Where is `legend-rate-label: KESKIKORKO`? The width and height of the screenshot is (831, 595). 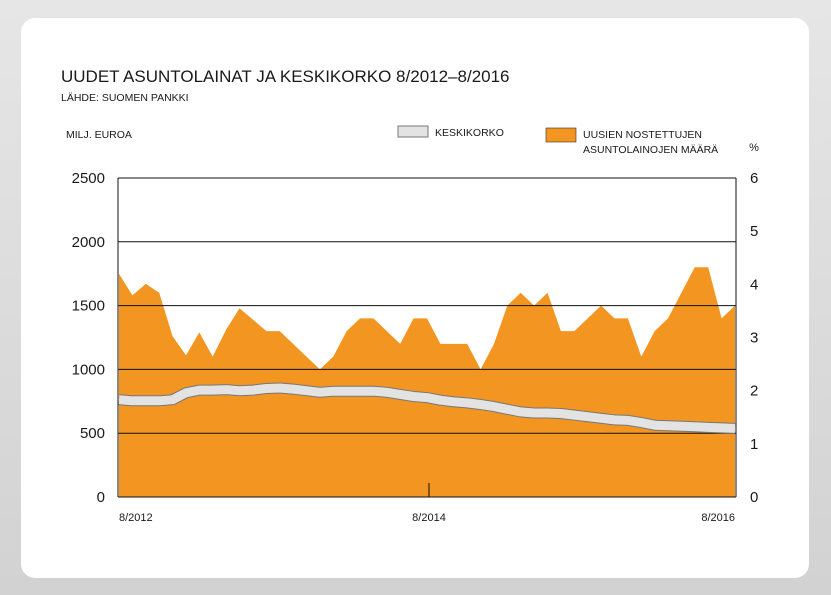
legend-rate-label: KESKIKORKO is located at coordinates (469, 133).